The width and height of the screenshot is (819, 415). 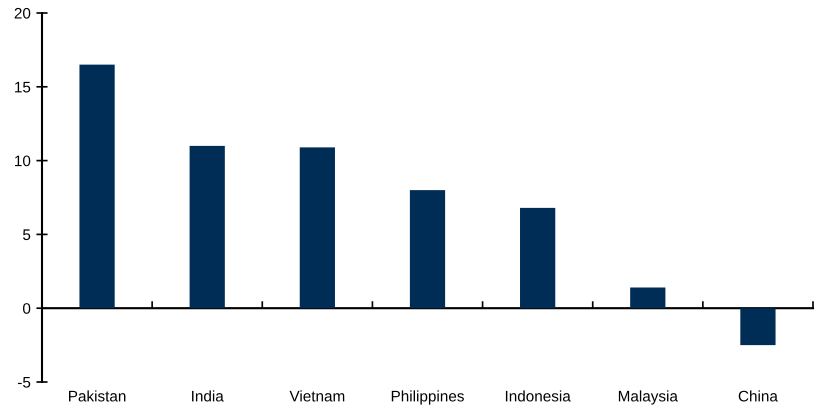 I want to click on y-tick-label: 0, so click(x=26, y=308).